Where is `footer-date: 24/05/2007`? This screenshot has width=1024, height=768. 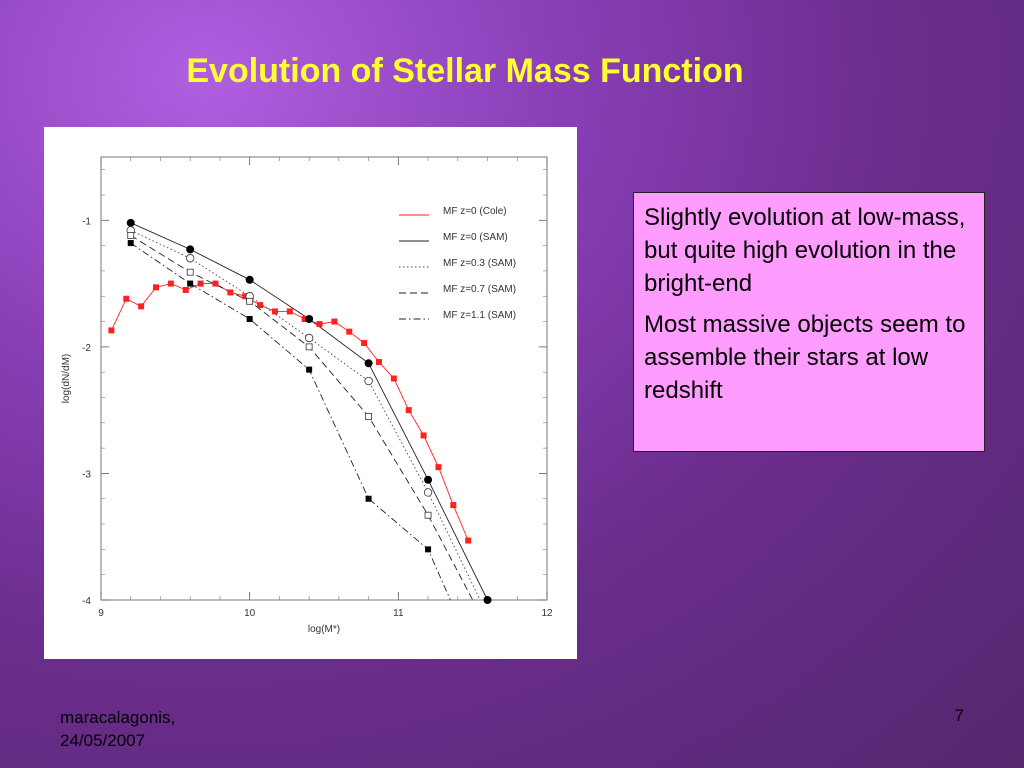 footer-date: 24/05/2007 is located at coordinates (103, 740).